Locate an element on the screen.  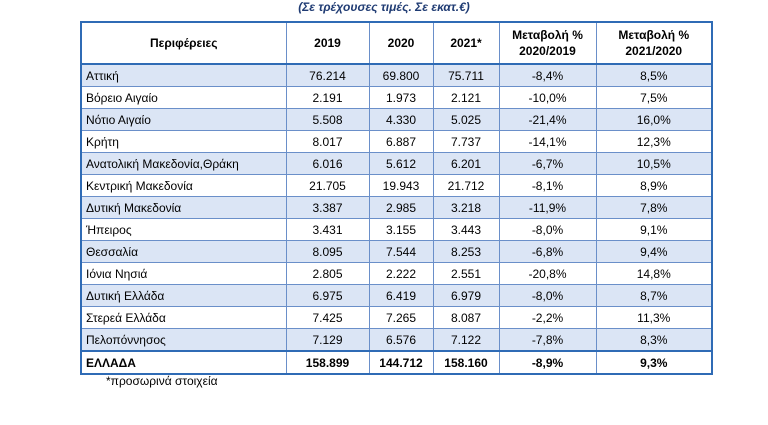
cell-change-2020-2019: -6,7% is located at coordinates (547, 163).